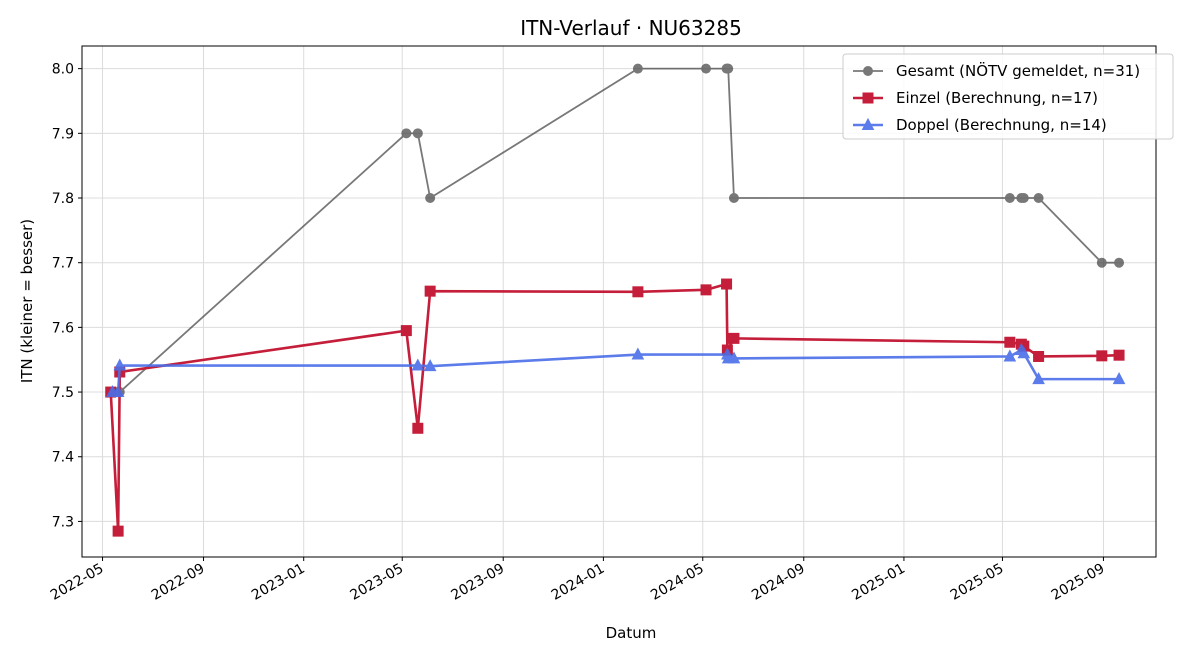 This screenshot has width=1200, height=660. Describe the element at coordinates (63, 458) in the screenshot. I see `y-tick-label: 7.4` at that location.